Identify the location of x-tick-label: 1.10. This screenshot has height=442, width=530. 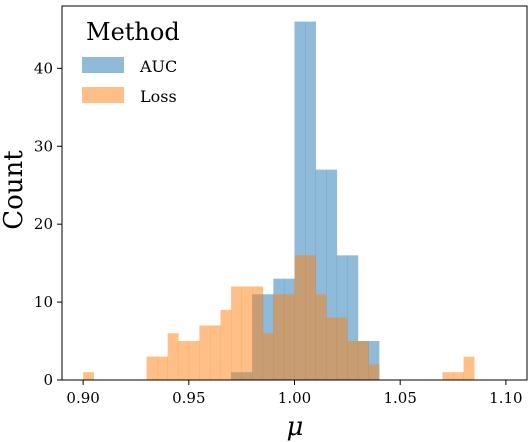
(505, 398).